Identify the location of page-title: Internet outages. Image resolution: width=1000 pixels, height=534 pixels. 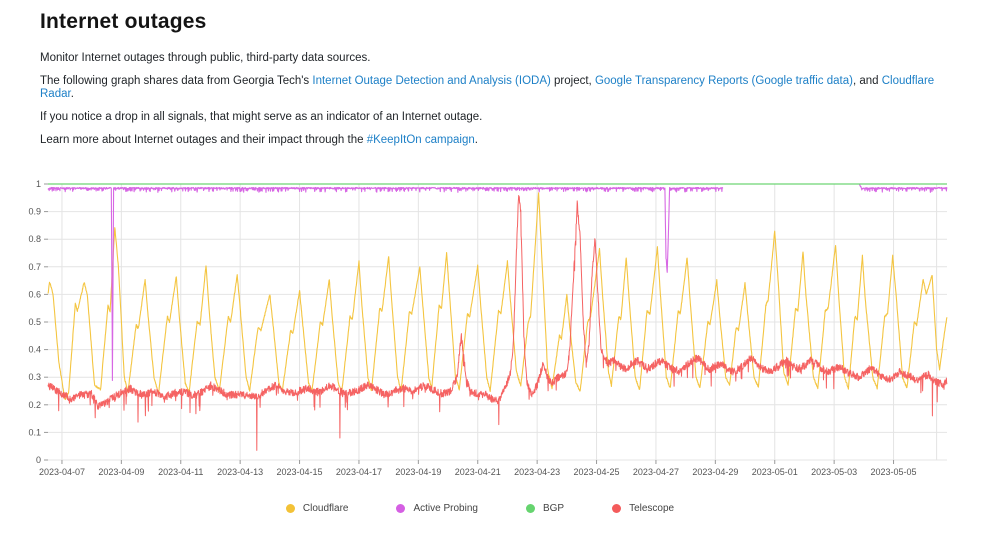
(123, 21).